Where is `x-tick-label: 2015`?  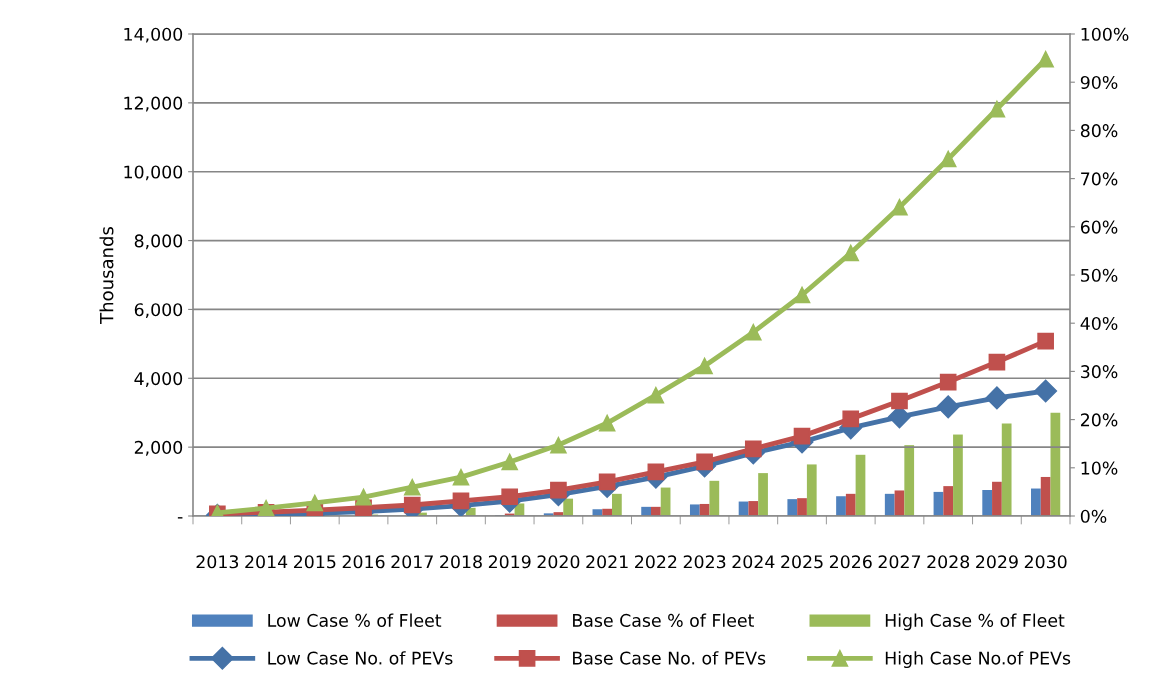 x-tick-label: 2015 is located at coordinates (314, 562).